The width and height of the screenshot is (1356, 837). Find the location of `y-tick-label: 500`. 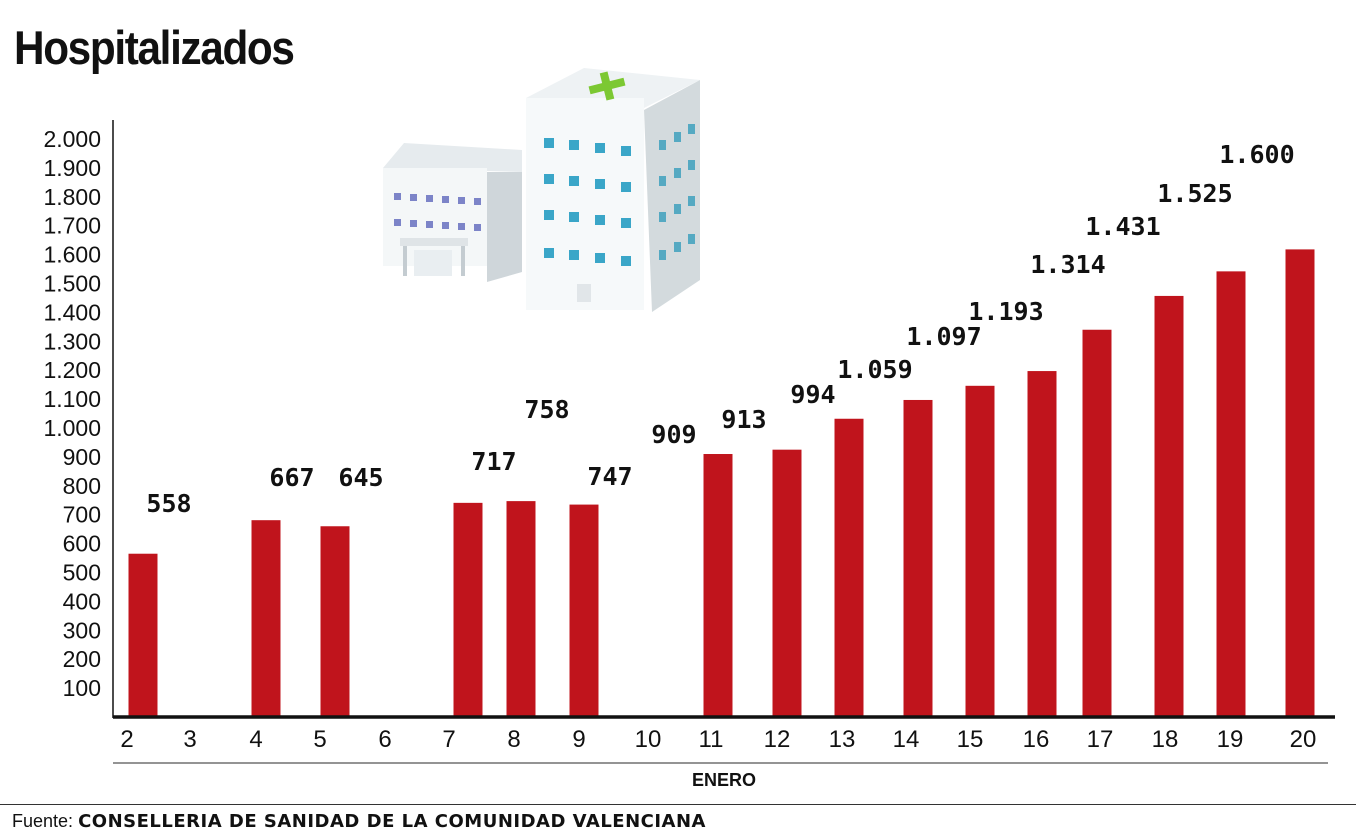

y-tick-label: 500 is located at coordinates (82, 573).